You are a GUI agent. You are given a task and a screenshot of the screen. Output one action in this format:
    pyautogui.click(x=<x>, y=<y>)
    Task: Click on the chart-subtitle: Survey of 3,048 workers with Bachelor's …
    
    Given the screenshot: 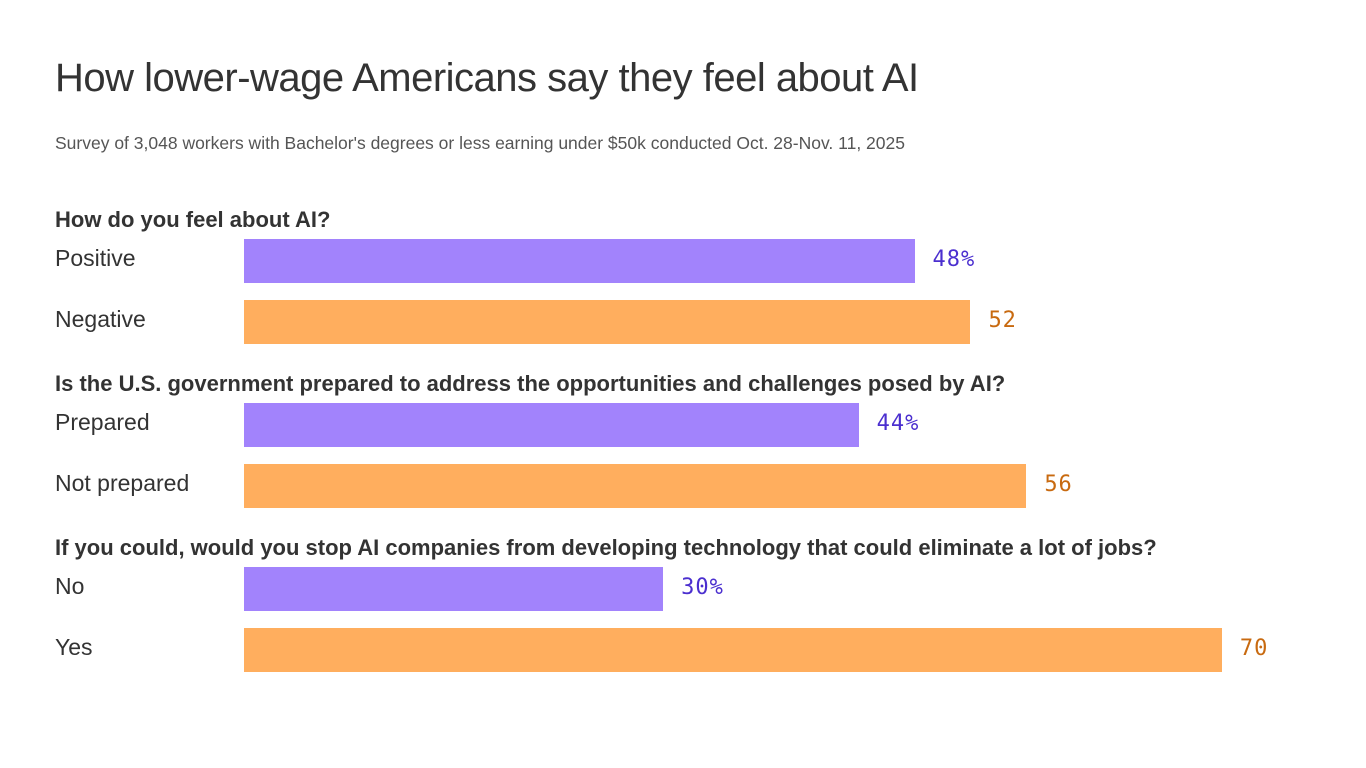 What is the action you would take?
    pyautogui.click(x=480, y=143)
    